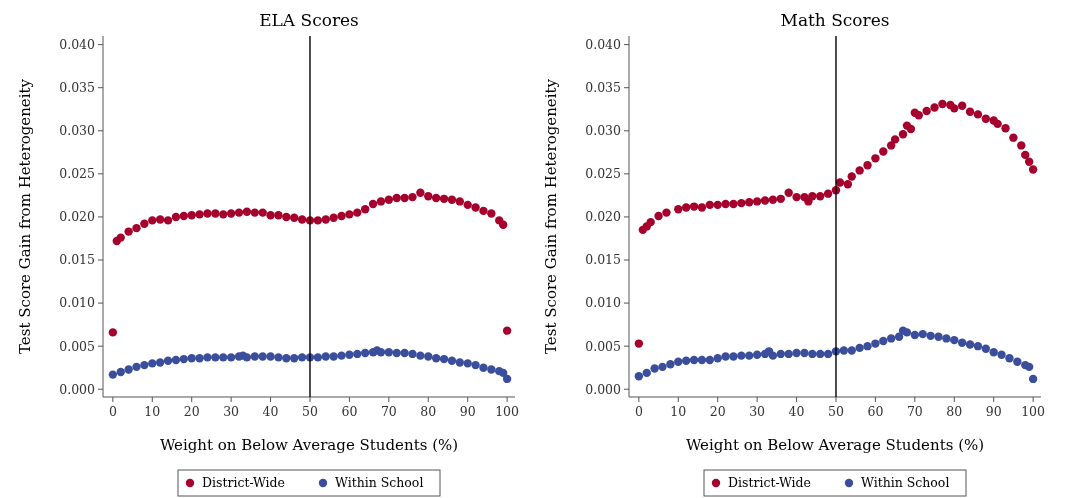 Image resolution: width=1068 pixels, height=498 pixels. Describe the element at coordinates (914, 411) in the screenshot. I see `x-tick-label: 70` at that location.